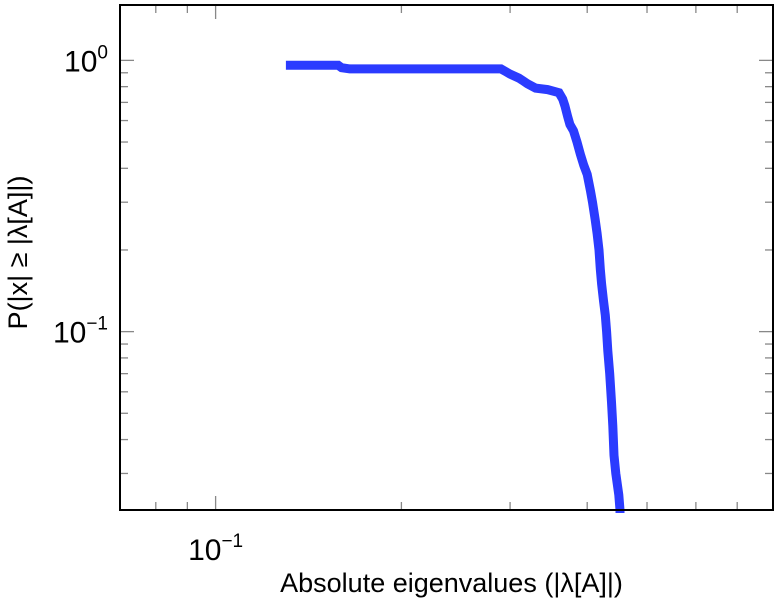 The image size is (780, 600). I want to click on y-tick-label: 10⁰, so click(86, 60).